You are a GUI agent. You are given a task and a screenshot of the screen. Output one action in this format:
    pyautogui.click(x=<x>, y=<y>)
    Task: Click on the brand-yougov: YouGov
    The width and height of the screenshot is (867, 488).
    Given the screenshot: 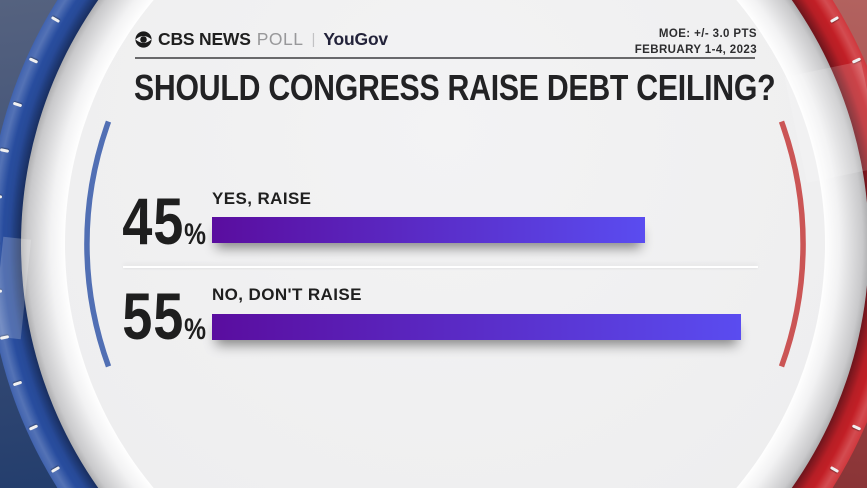 What is the action you would take?
    pyautogui.click(x=355, y=39)
    